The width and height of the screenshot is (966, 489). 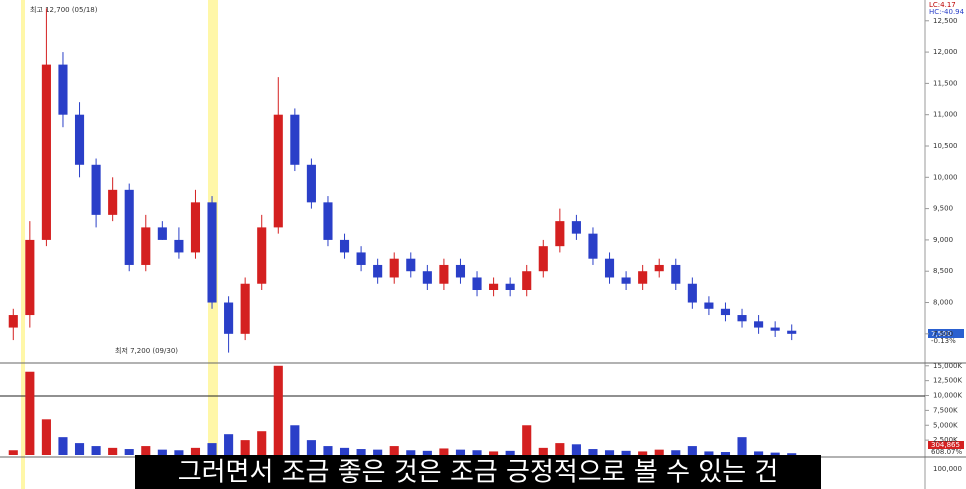 I want to click on last-price: 7,500, so click(x=941, y=334).